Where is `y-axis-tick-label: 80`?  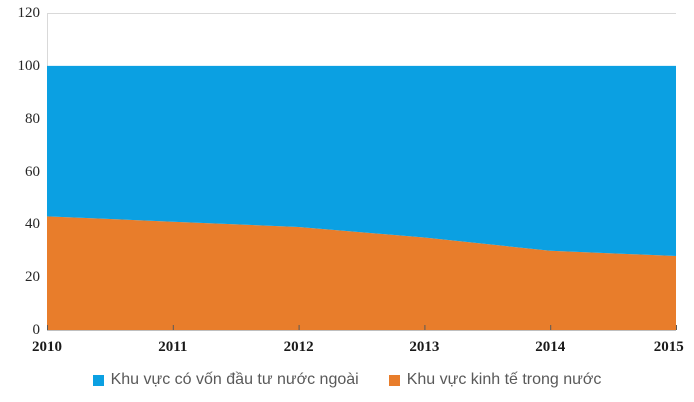 y-axis-tick-label: 80 is located at coordinates (32, 118).